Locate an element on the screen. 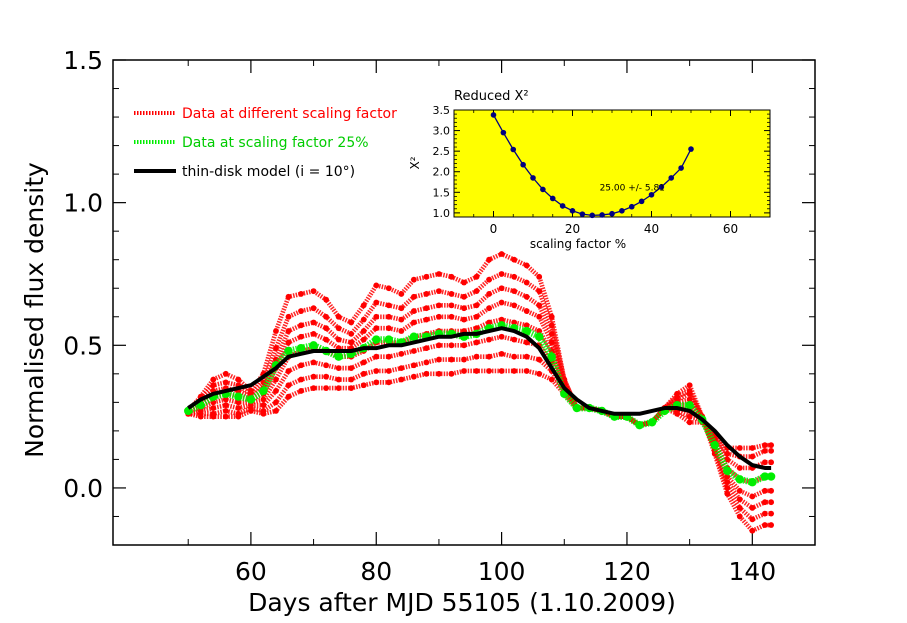 The height and width of the screenshot is (623, 907). inset-y-label: X² is located at coordinates (415, 162).